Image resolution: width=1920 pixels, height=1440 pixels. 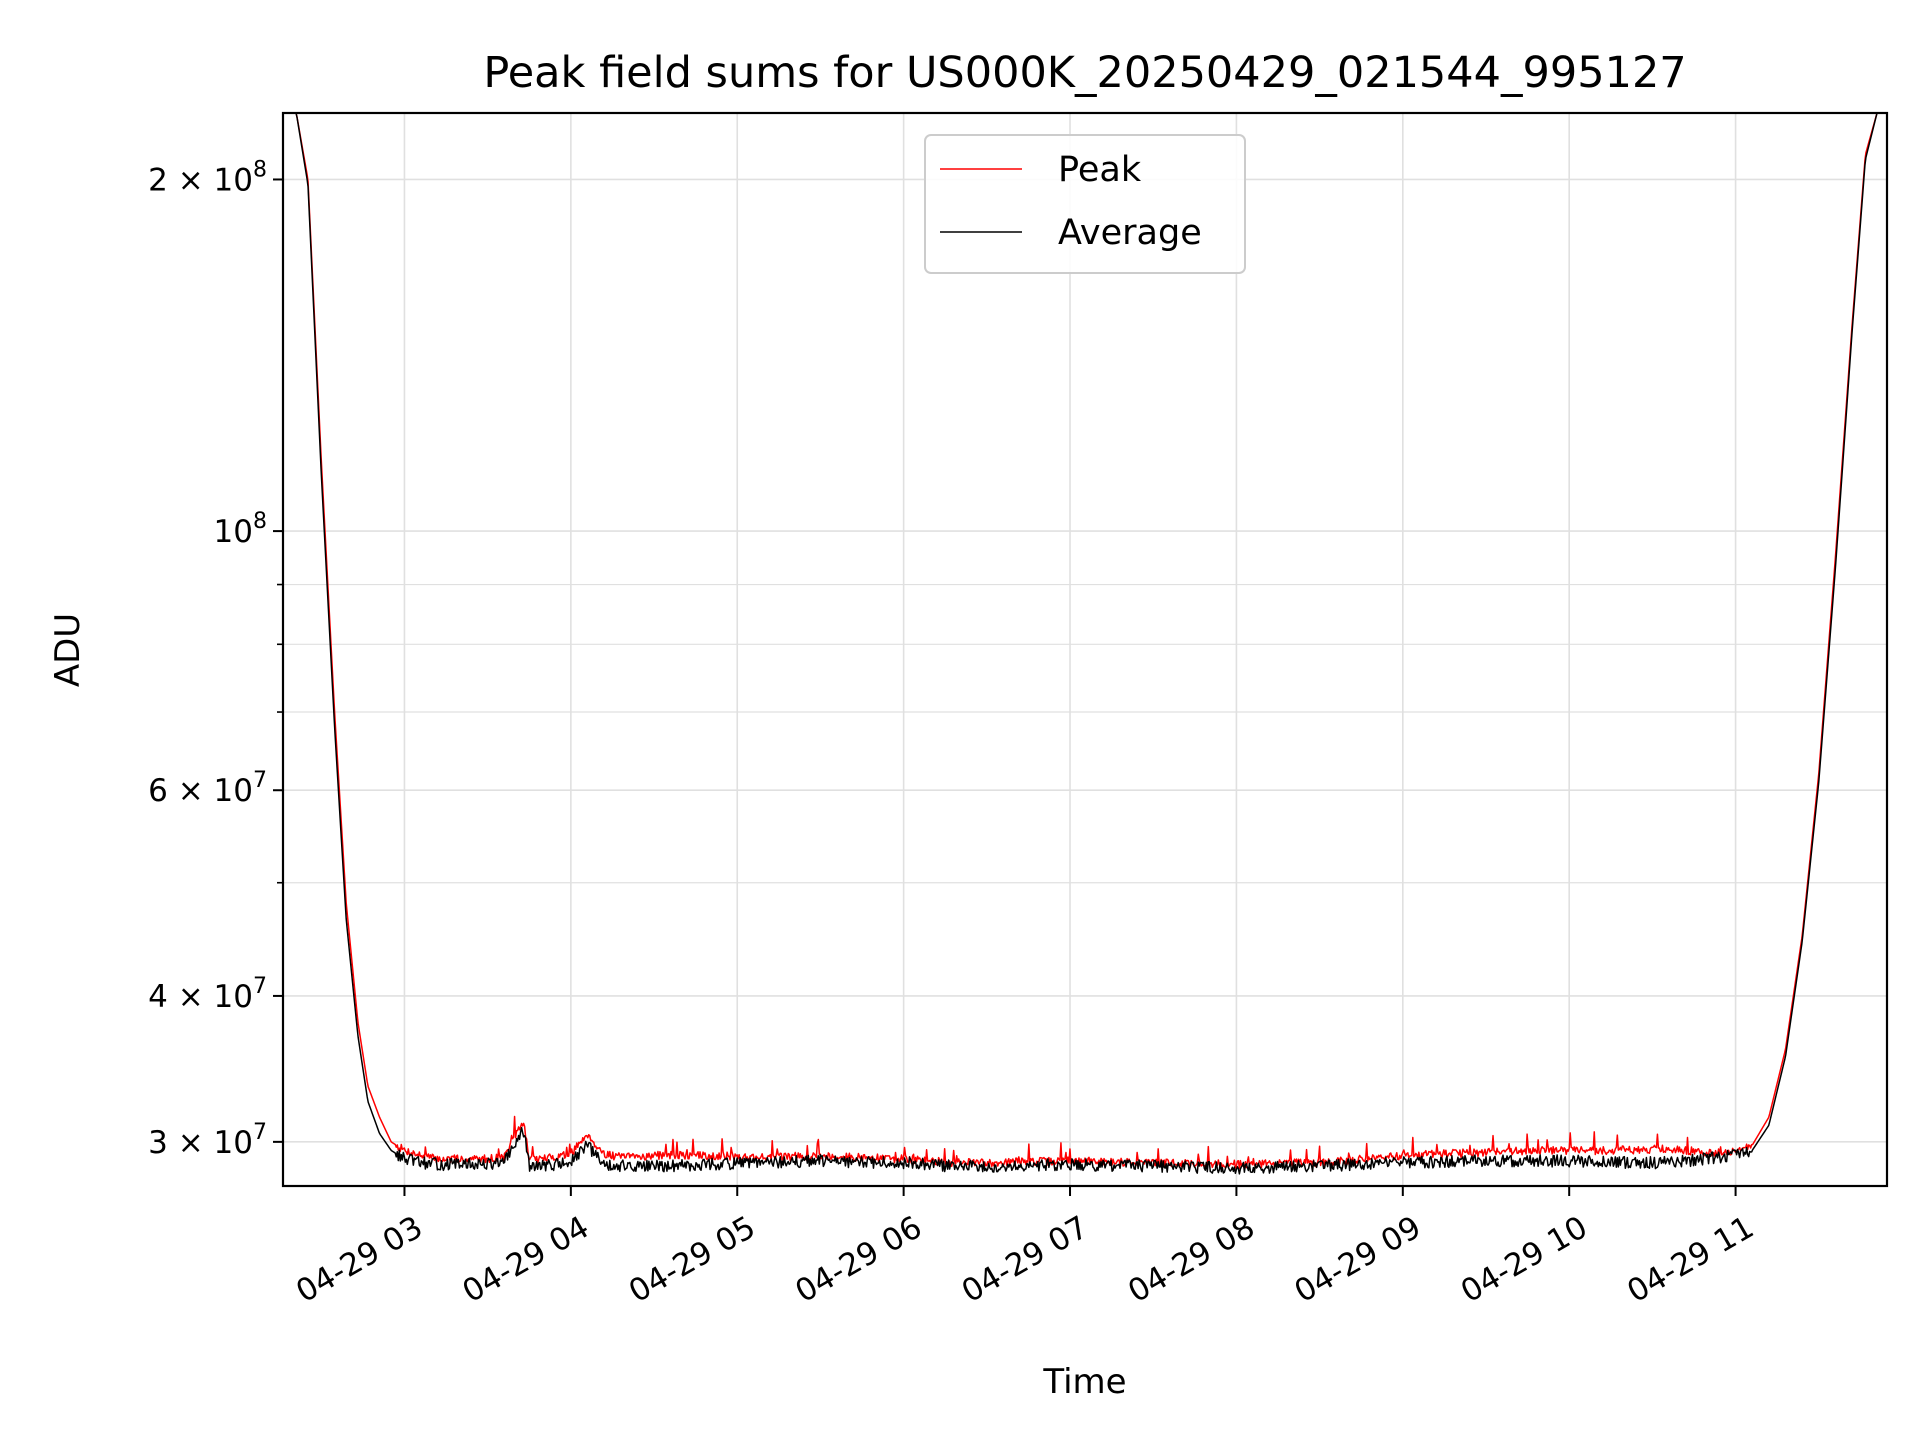 What do you see at coordinates (207, 994) in the screenshot?
I see `y-tick-label: 4 × 107` at bounding box center [207, 994].